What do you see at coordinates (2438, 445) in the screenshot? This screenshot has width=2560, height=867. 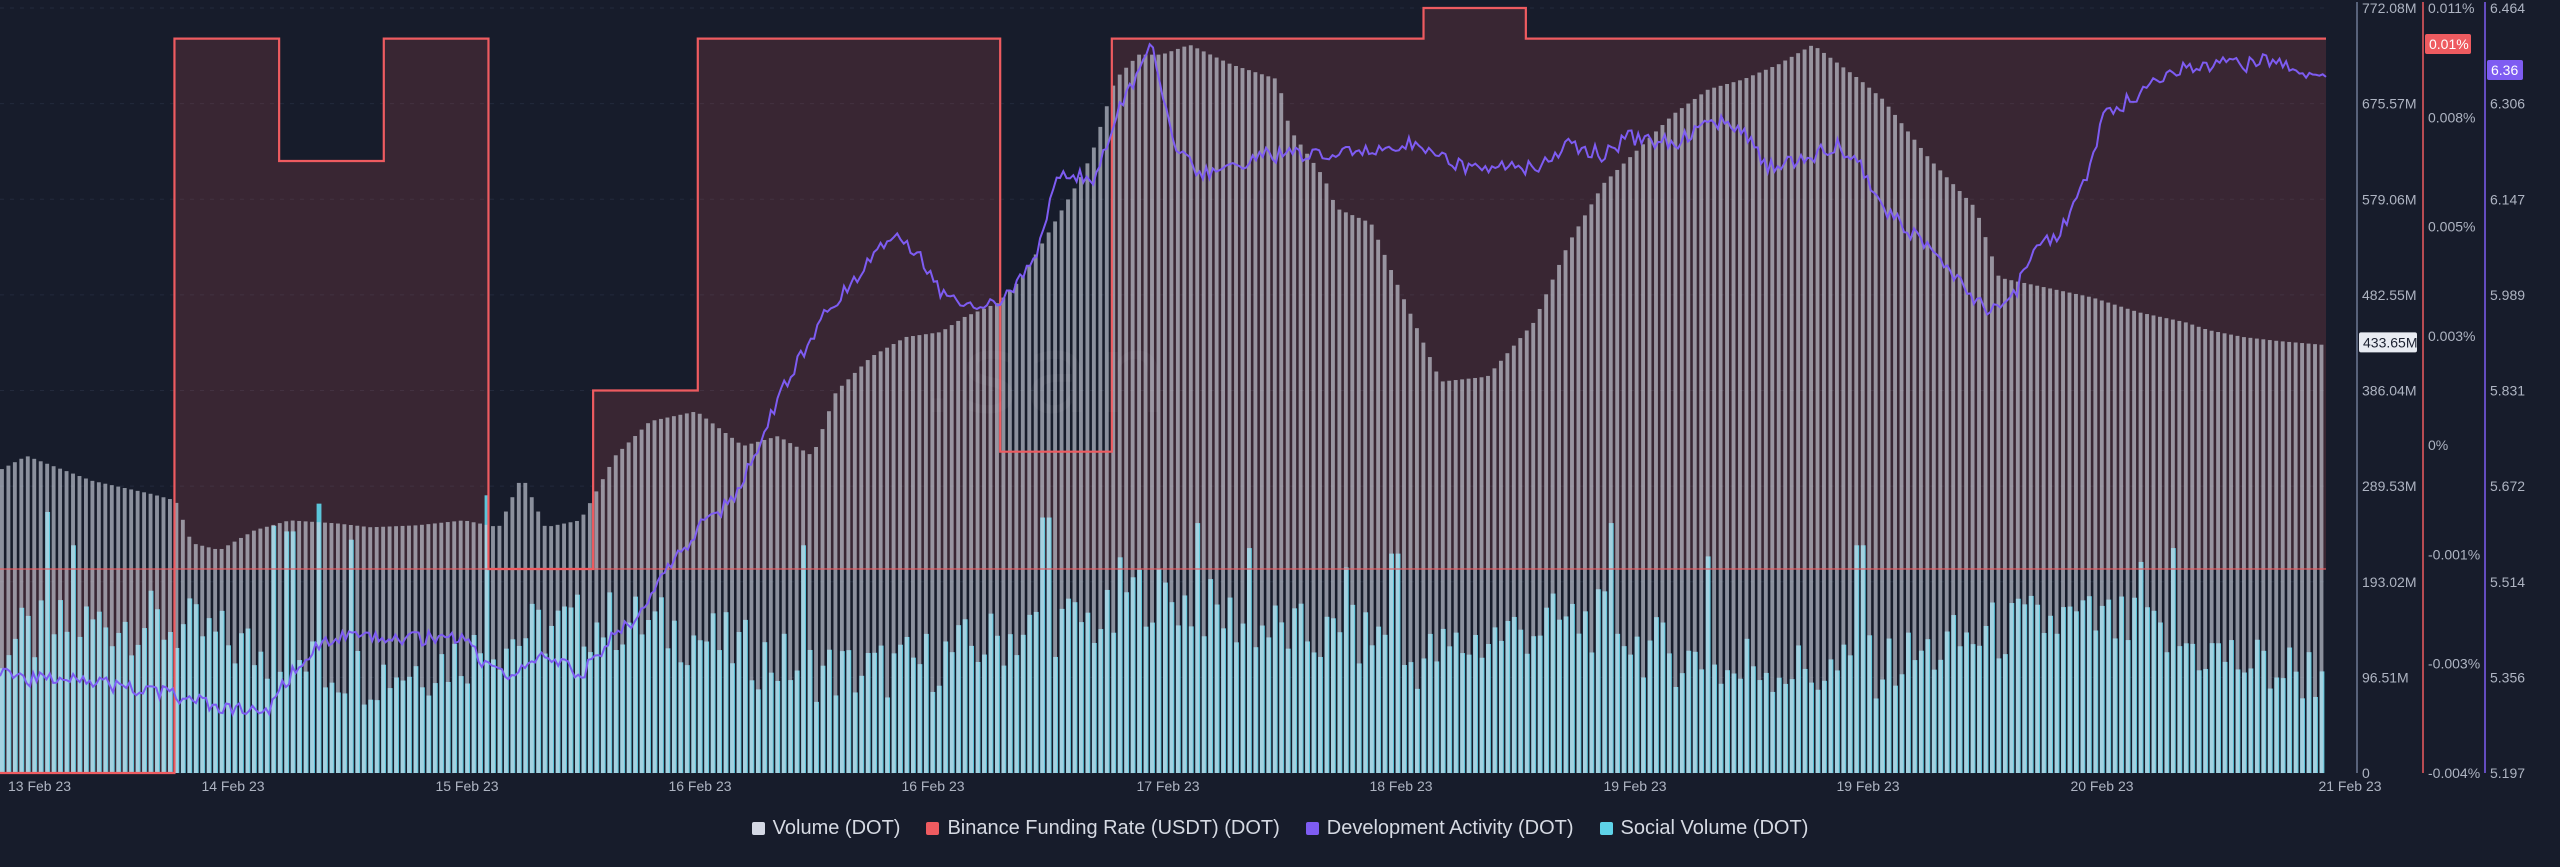 I see `funding-tick-label: 0%` at bounding box center [2438, 445].